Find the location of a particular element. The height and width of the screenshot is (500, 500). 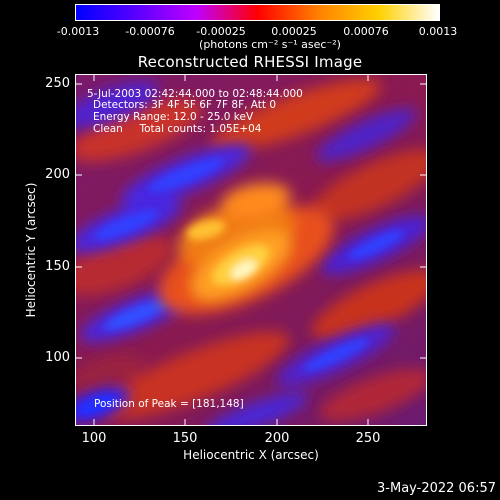

colorbar-tick-label: 0.00025 is located at coordinates (294, 31).